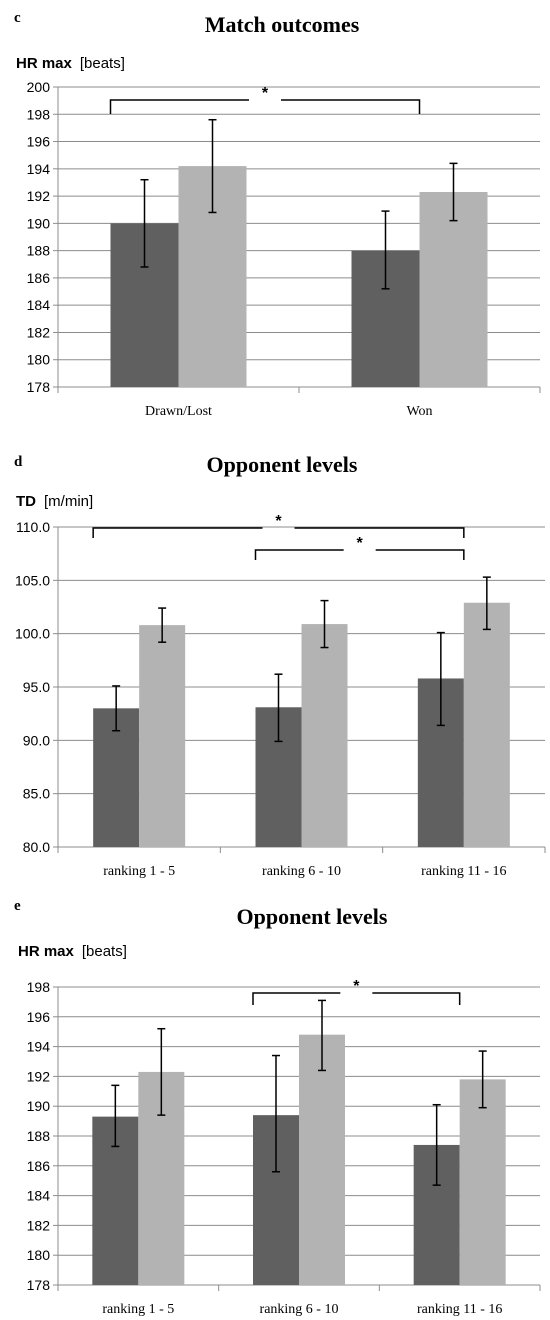 This screenshot has height=1320, width=550. I want to click on y-tick-label: 105.0, so click(32, 580).